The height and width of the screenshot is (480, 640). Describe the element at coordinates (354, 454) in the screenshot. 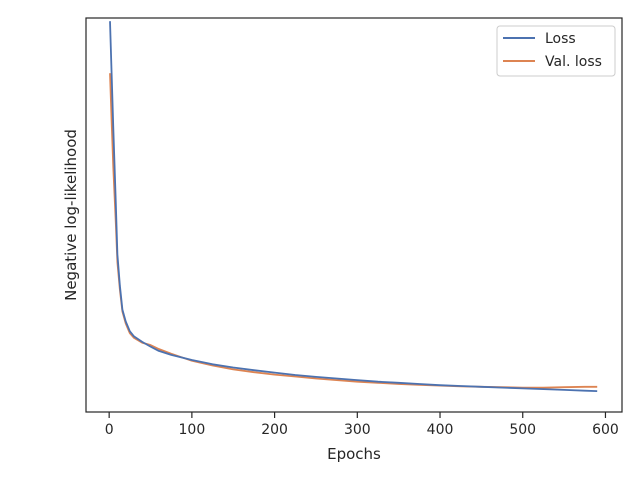

I see `x-axis-label: Epochs` at that location.